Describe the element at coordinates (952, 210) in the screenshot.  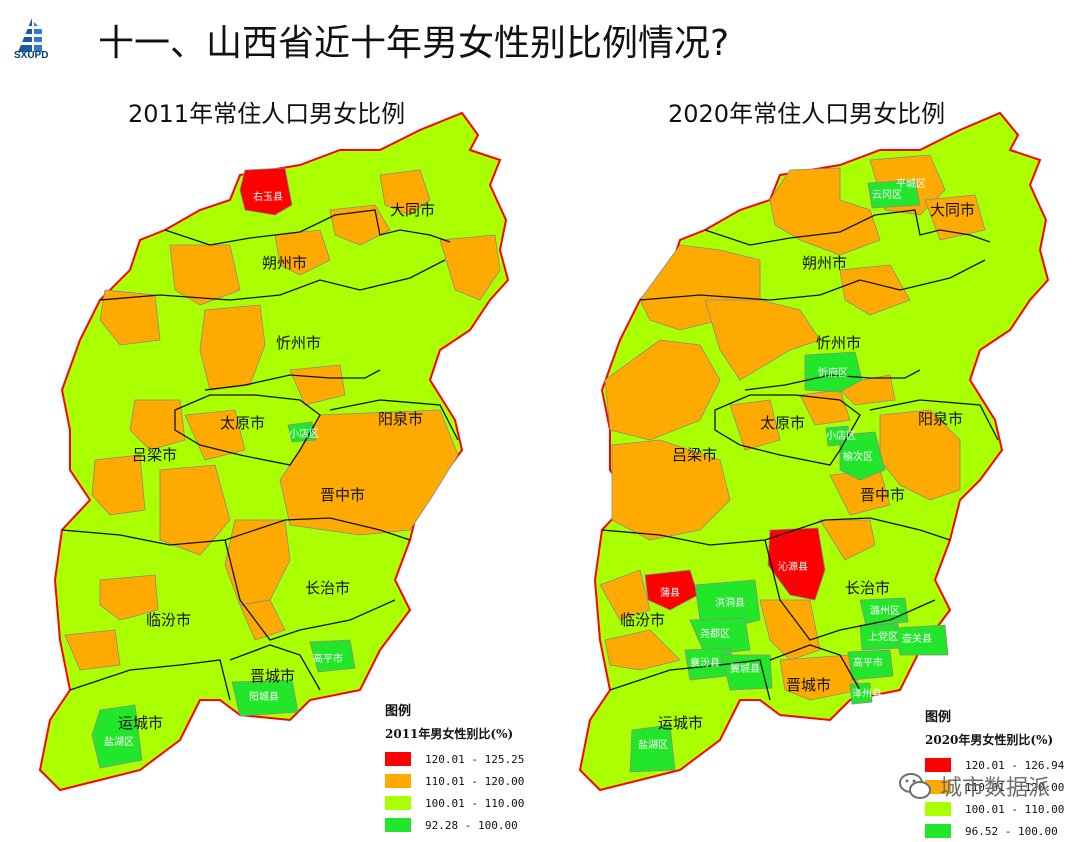
I see `city-label-2020-datong: 大同市` at that location.